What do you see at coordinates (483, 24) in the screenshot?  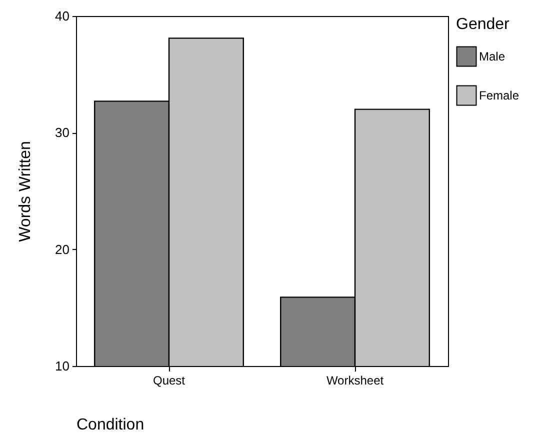 I see `legend-title: Gender` at bounding box center [483, 24].